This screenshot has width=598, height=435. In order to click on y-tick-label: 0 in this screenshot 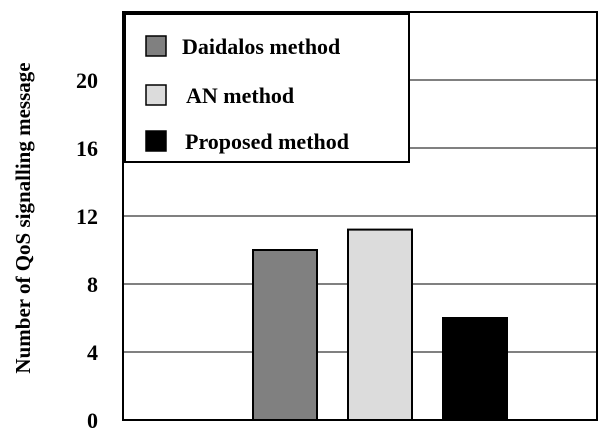, I will do `click(92, 420)`.